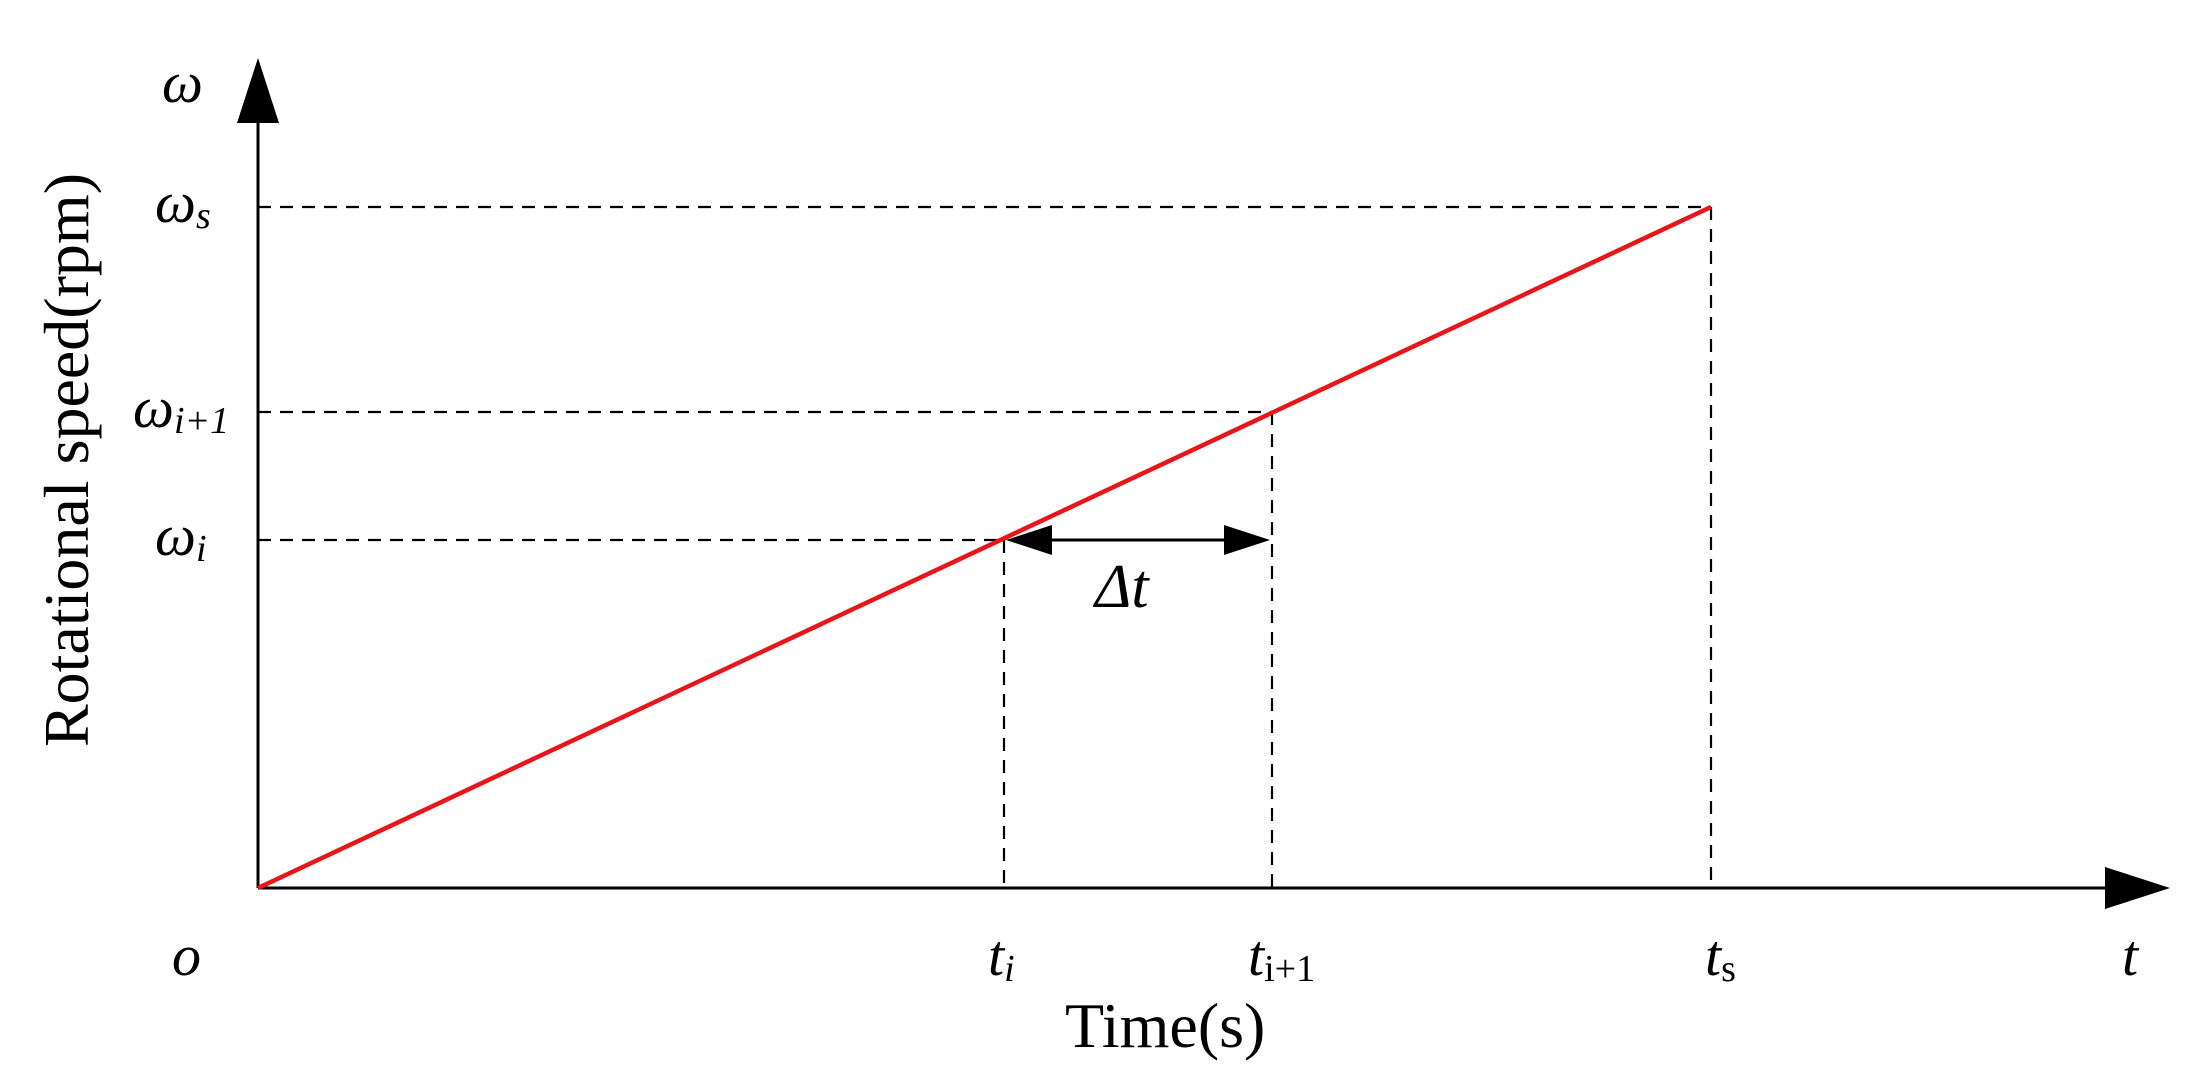 The width and height of the screenshot is (2188, 1083). What do you see at coordinates (2137, 888) in the screenshot?
I see `x-axis-arrowhead` at bounding box center [2137, 888].